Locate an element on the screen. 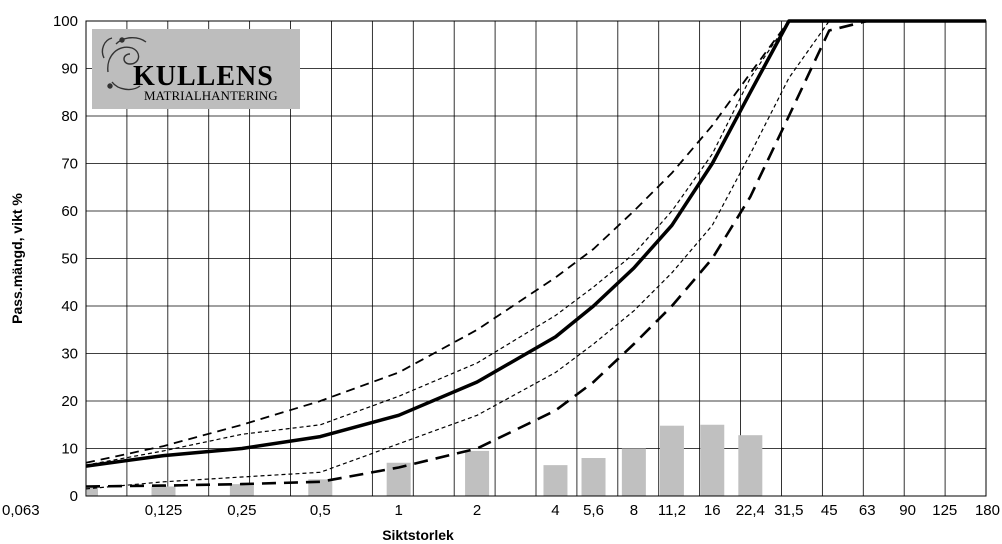 Image resolution: width=1002 pixels, height=544 pixels. x-tick-label: 1 is located at coordinates (399, 510).